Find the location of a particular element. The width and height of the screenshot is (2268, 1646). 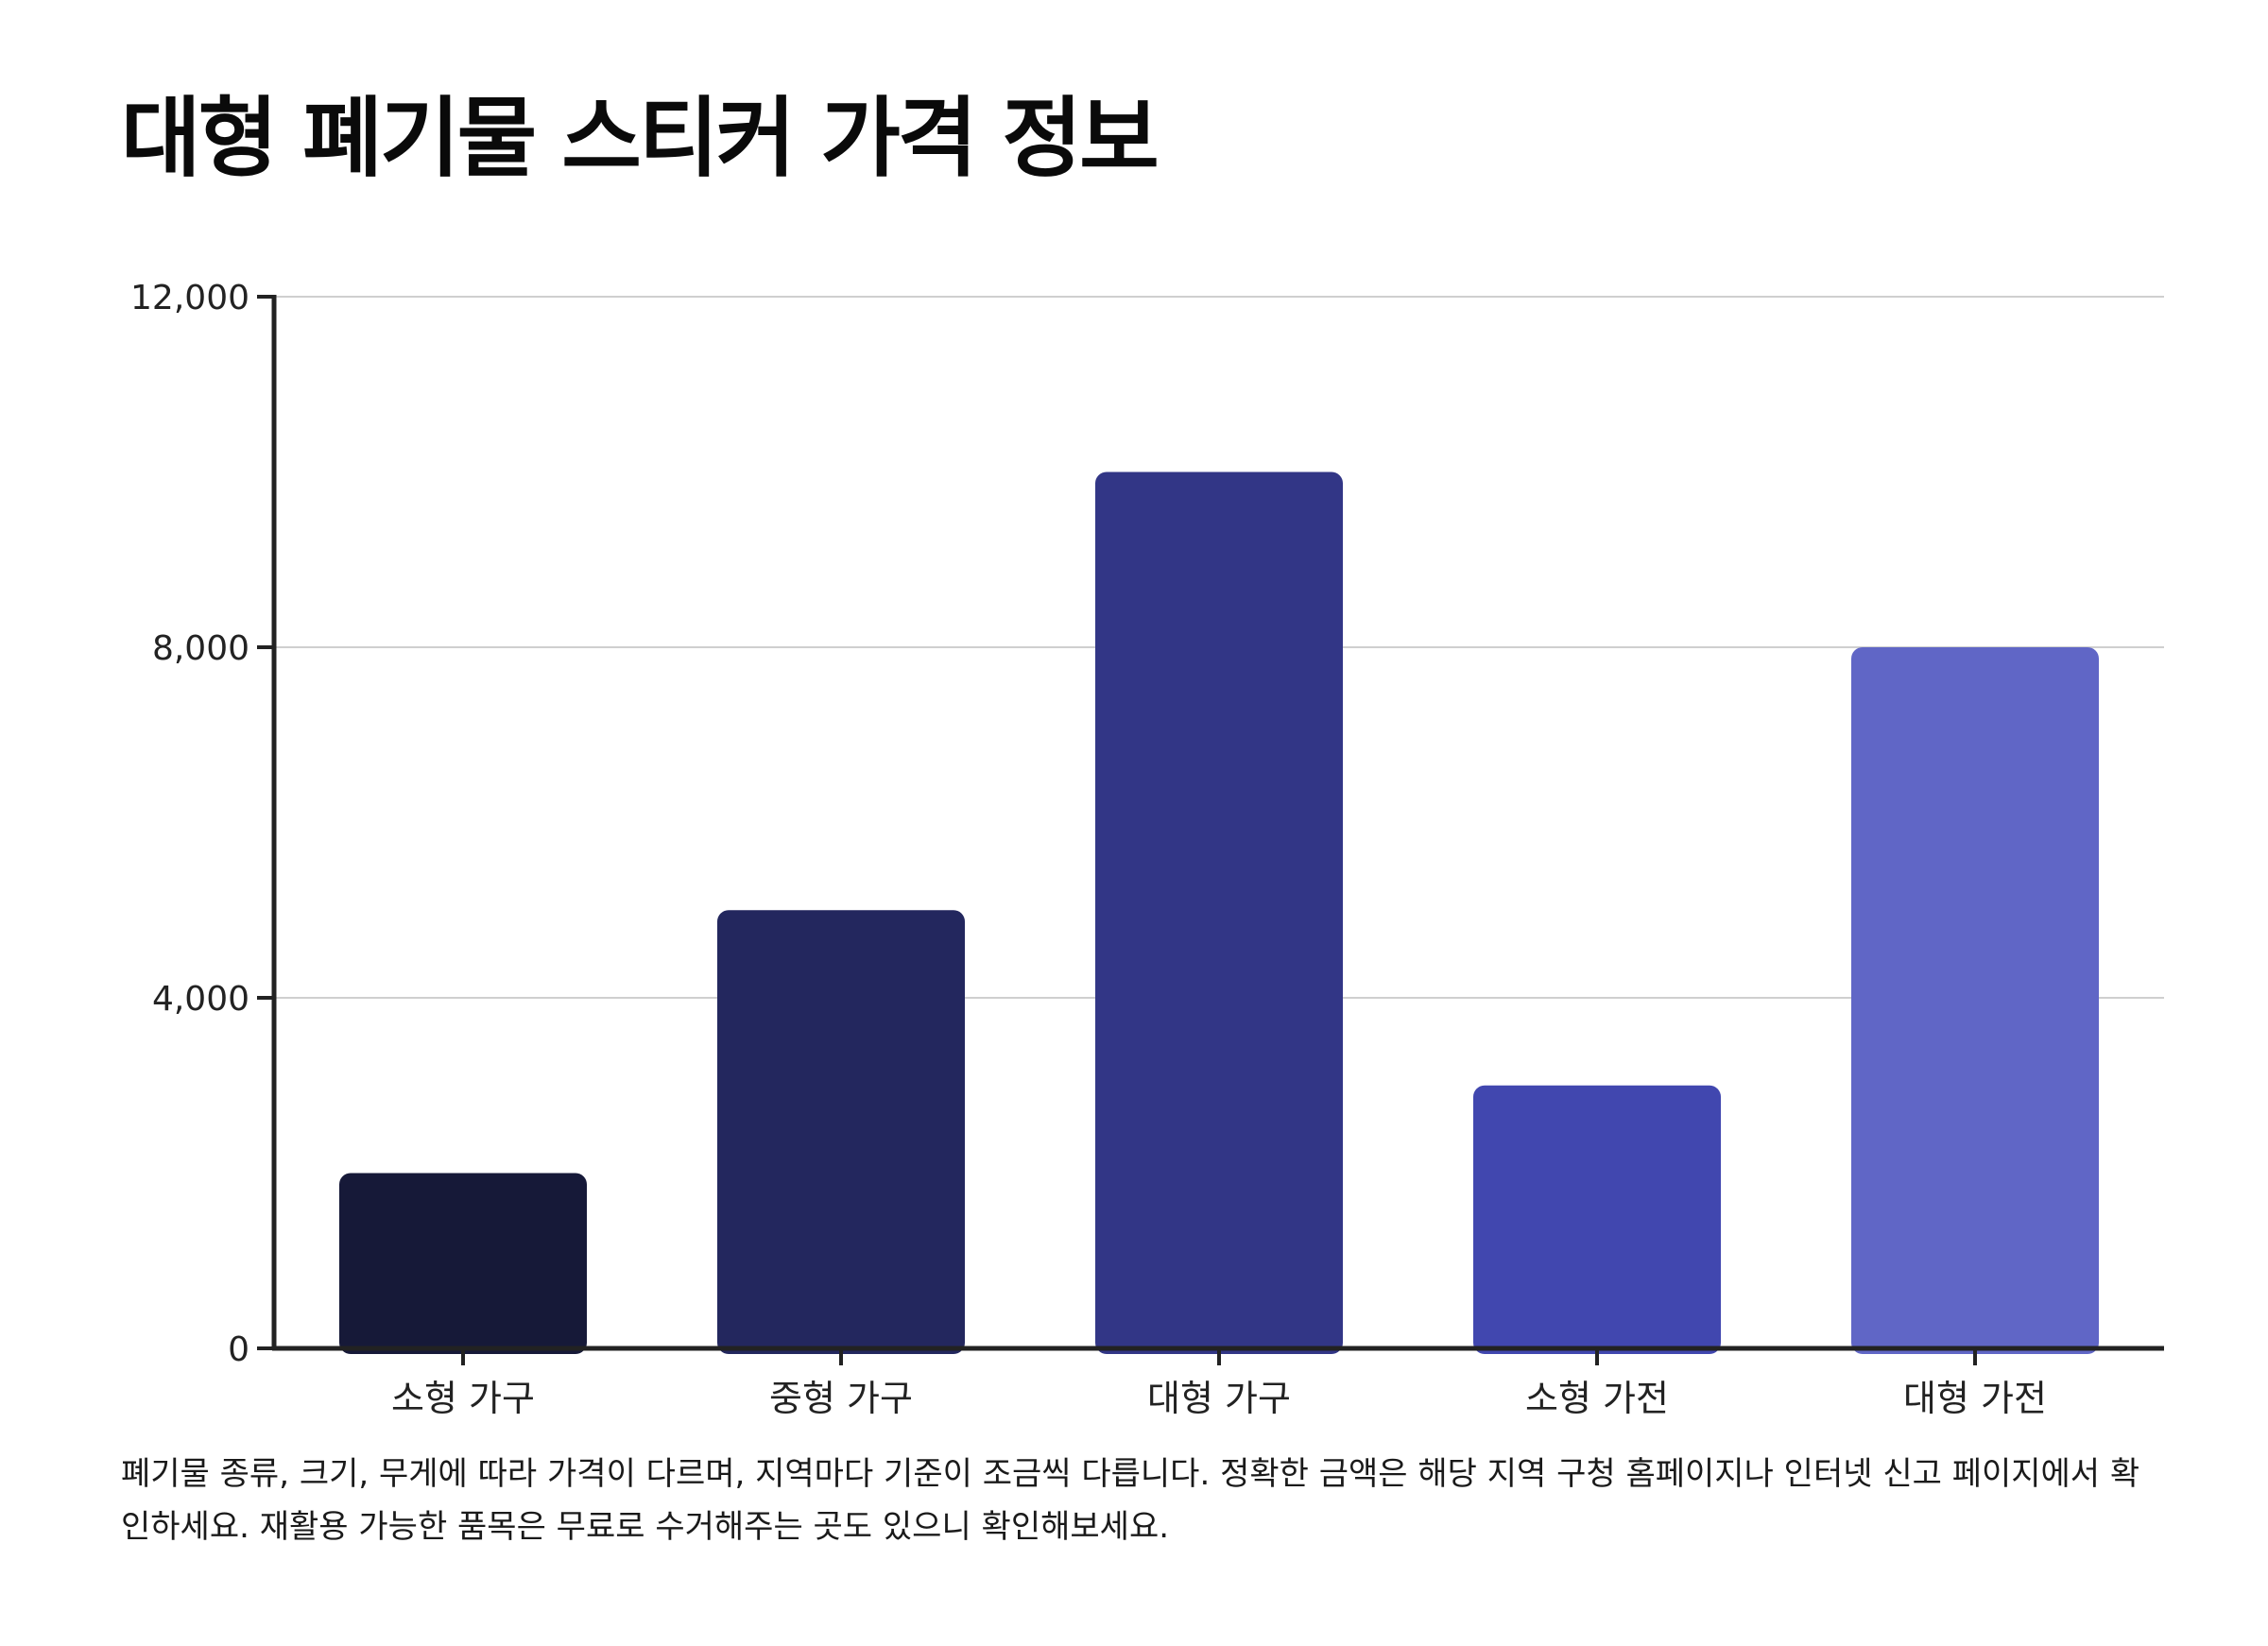

chart-title: 대형 폐기물 스티커 가격 정보 is located at coordinates (640, 138).